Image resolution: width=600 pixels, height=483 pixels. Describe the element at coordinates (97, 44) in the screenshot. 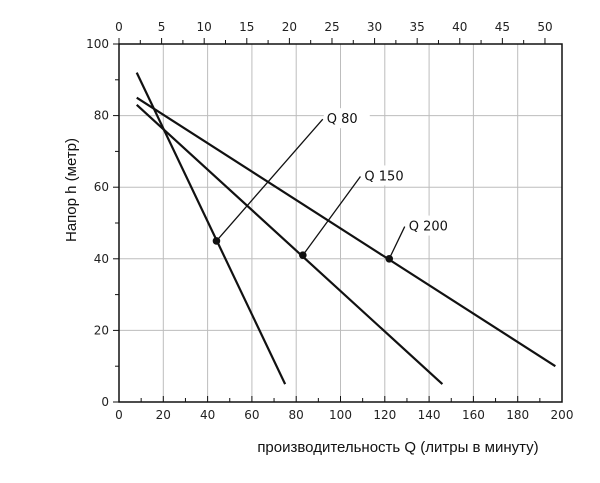

I see `y-tick-label: 100` at that location.